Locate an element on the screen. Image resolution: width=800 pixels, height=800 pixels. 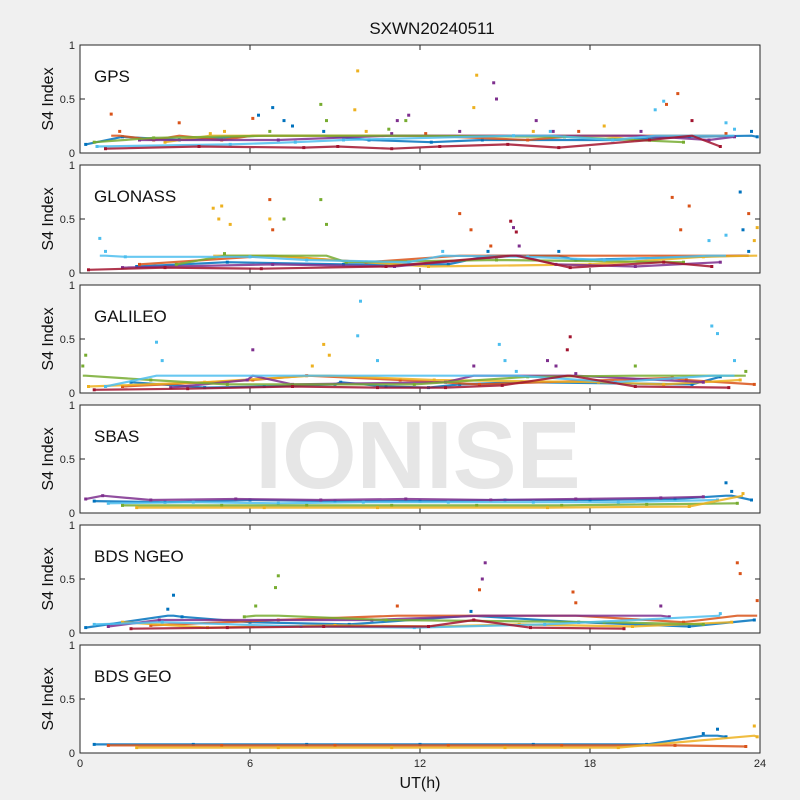
x-tick-label: 12 is located at coordinates (420, 764).